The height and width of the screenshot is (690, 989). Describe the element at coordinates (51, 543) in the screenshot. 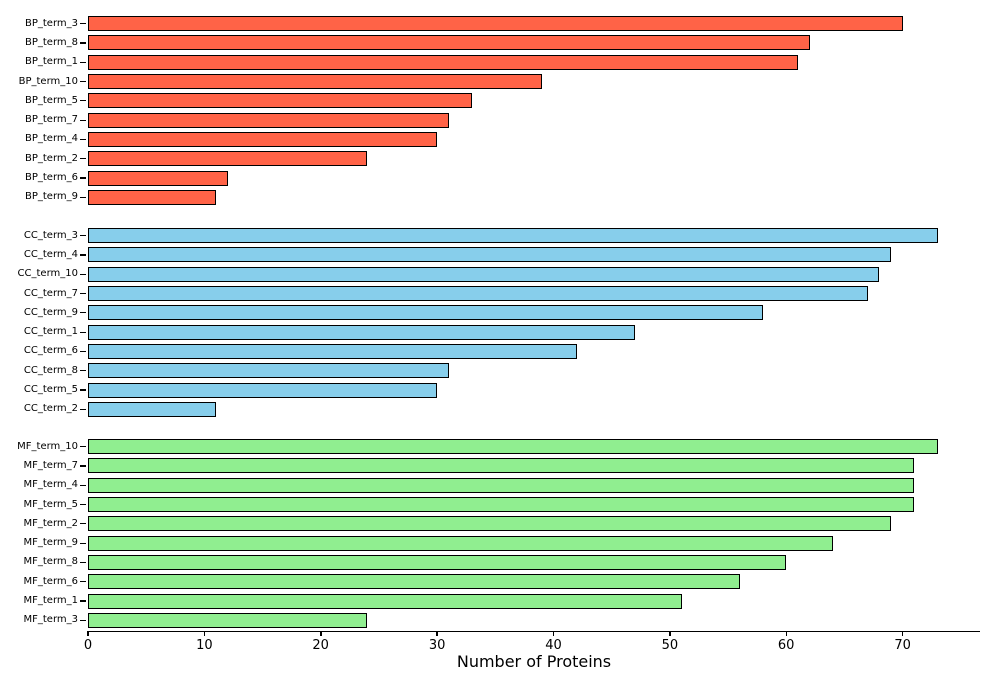

I see `y-tick-label: MF_term_9` at that location.